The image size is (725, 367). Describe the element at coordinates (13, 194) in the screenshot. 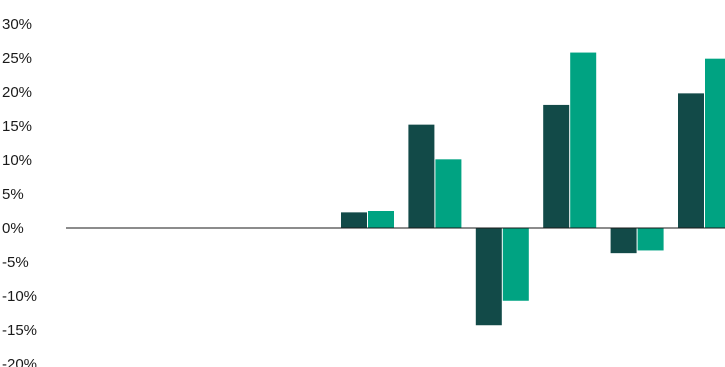

I see `y-tick-label: 5%` at that location.